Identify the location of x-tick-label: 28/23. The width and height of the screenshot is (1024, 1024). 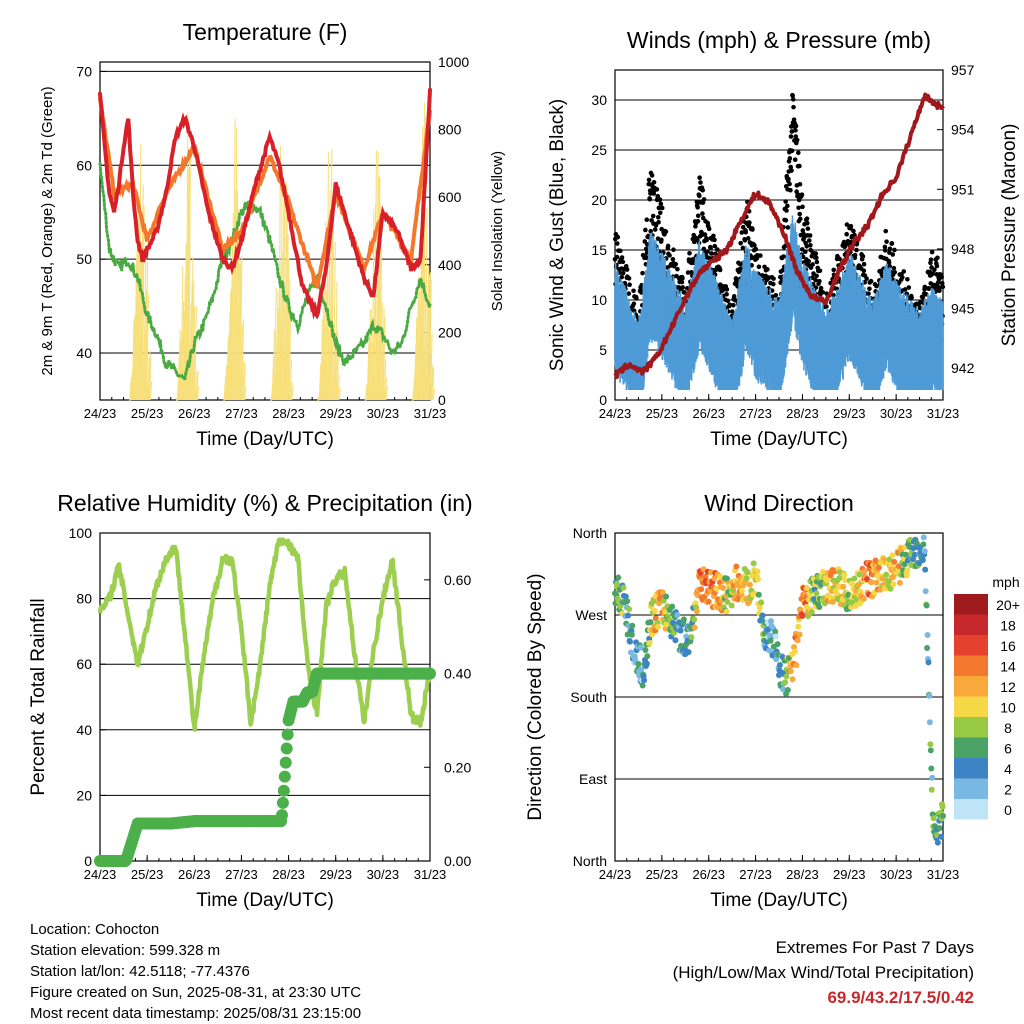
(288, 874).